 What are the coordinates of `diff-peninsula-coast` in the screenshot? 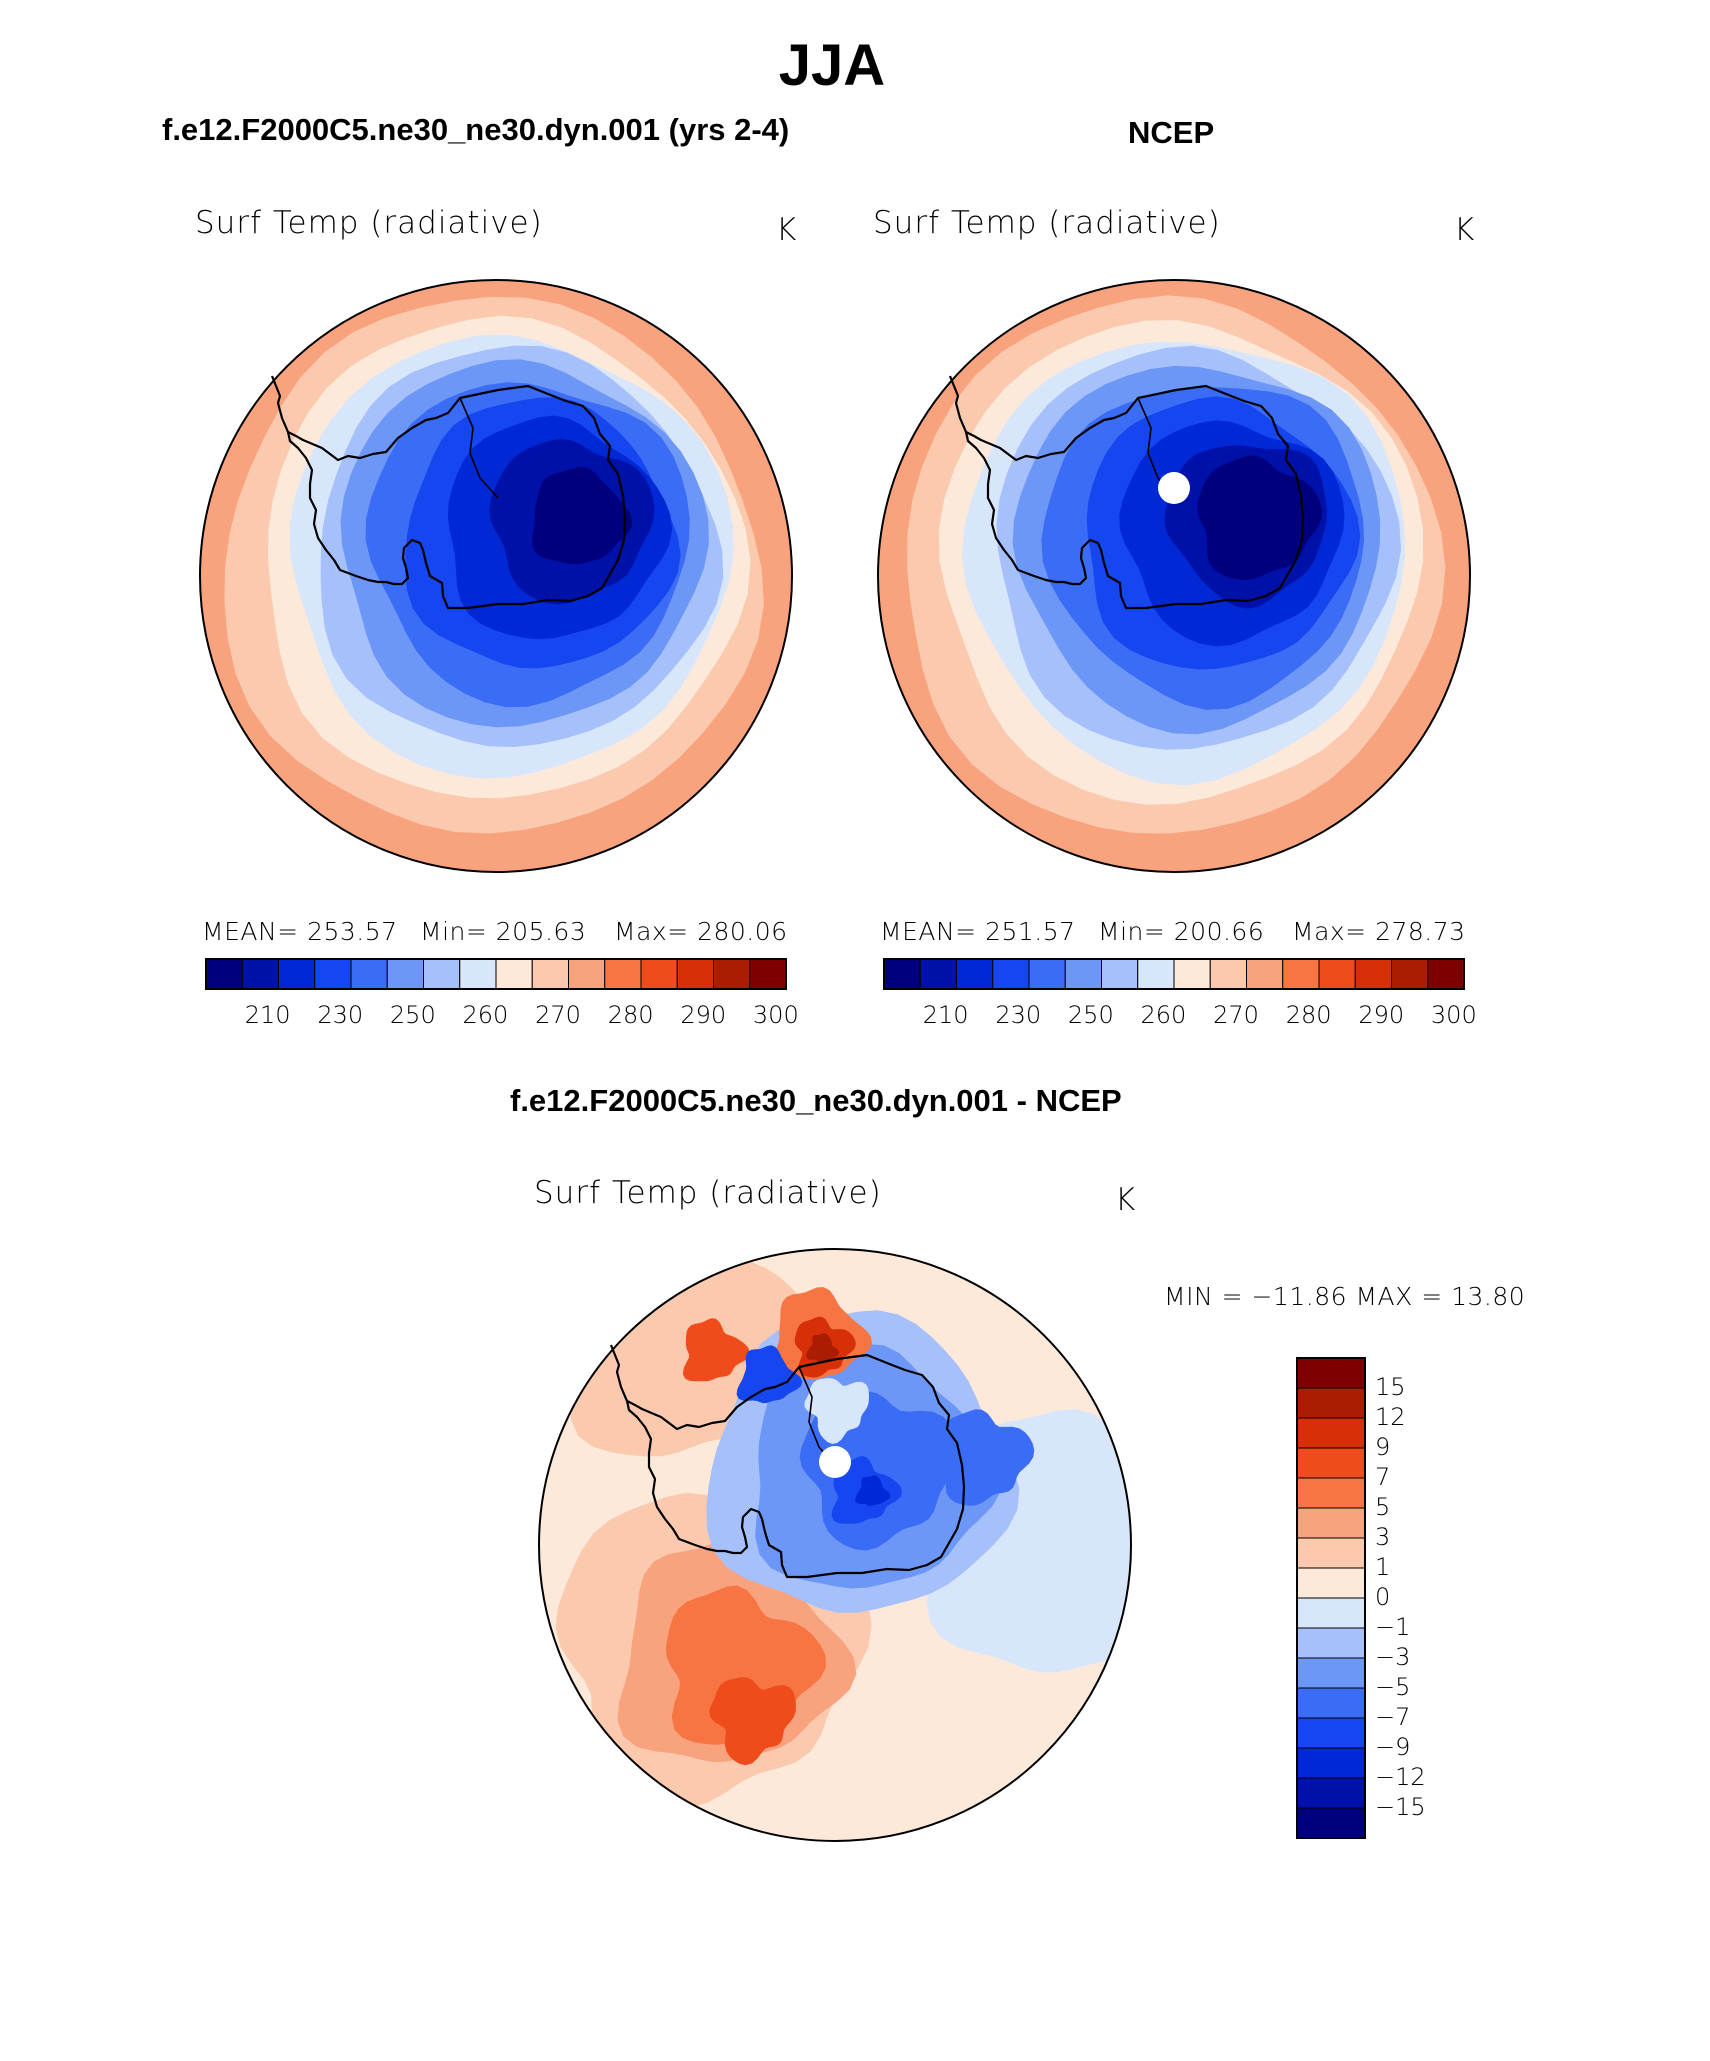 It's located at (619, 1373).